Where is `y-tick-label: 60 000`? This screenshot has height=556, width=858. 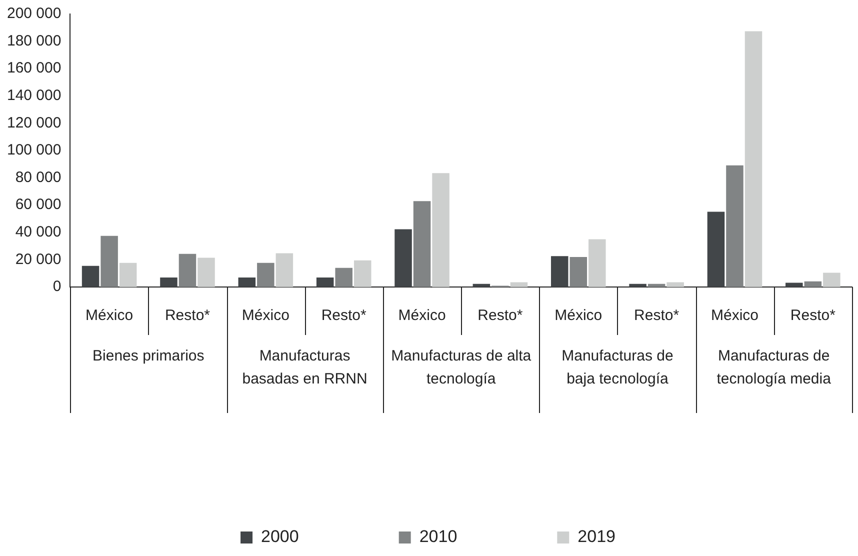
y-tick-label: 60 000 is located at coordinates (38, 205).